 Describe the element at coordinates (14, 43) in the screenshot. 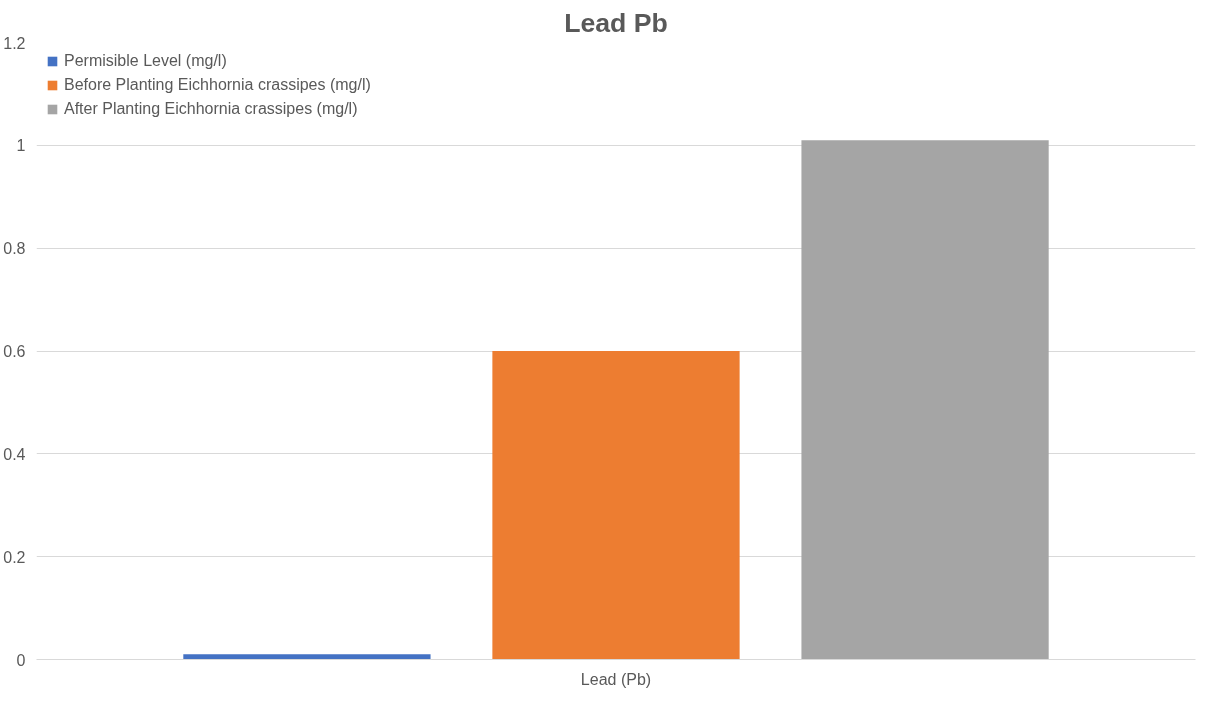

I see `y-tick-label: 1.2` at that location.